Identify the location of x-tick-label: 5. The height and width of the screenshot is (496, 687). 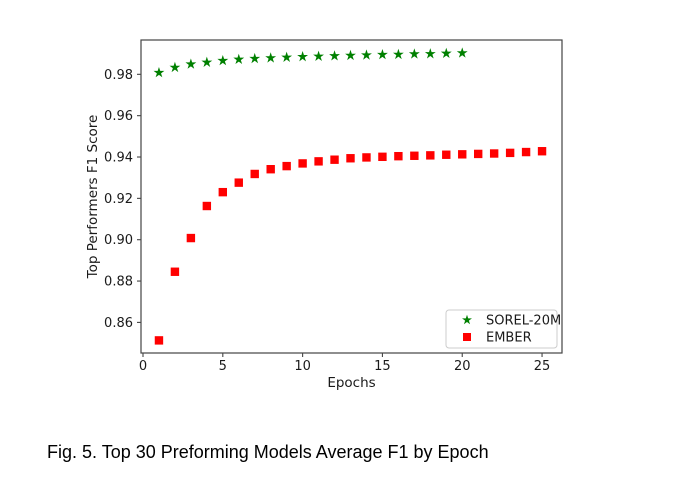
(223, 366).